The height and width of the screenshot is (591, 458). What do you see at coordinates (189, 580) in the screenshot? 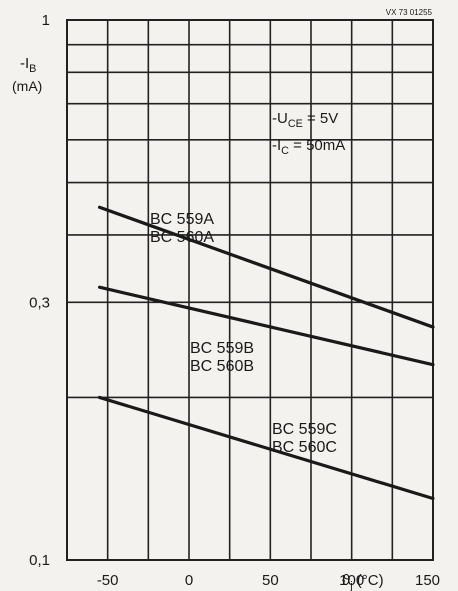
I see `x-tick-label: 0` at bounding box center [189, 580].